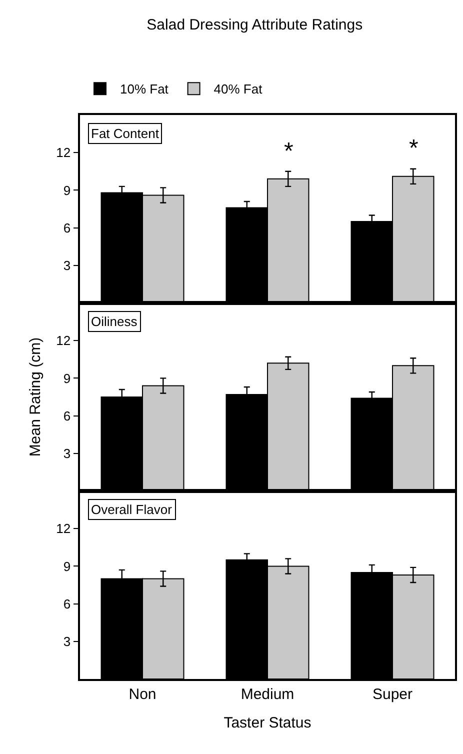 The height and width of the screenshot is (754, 463). What do you see at coordinates (144, 89) in the screenshot?
I see `legend-label: 10% Fat` at bounding box center [144, 89].